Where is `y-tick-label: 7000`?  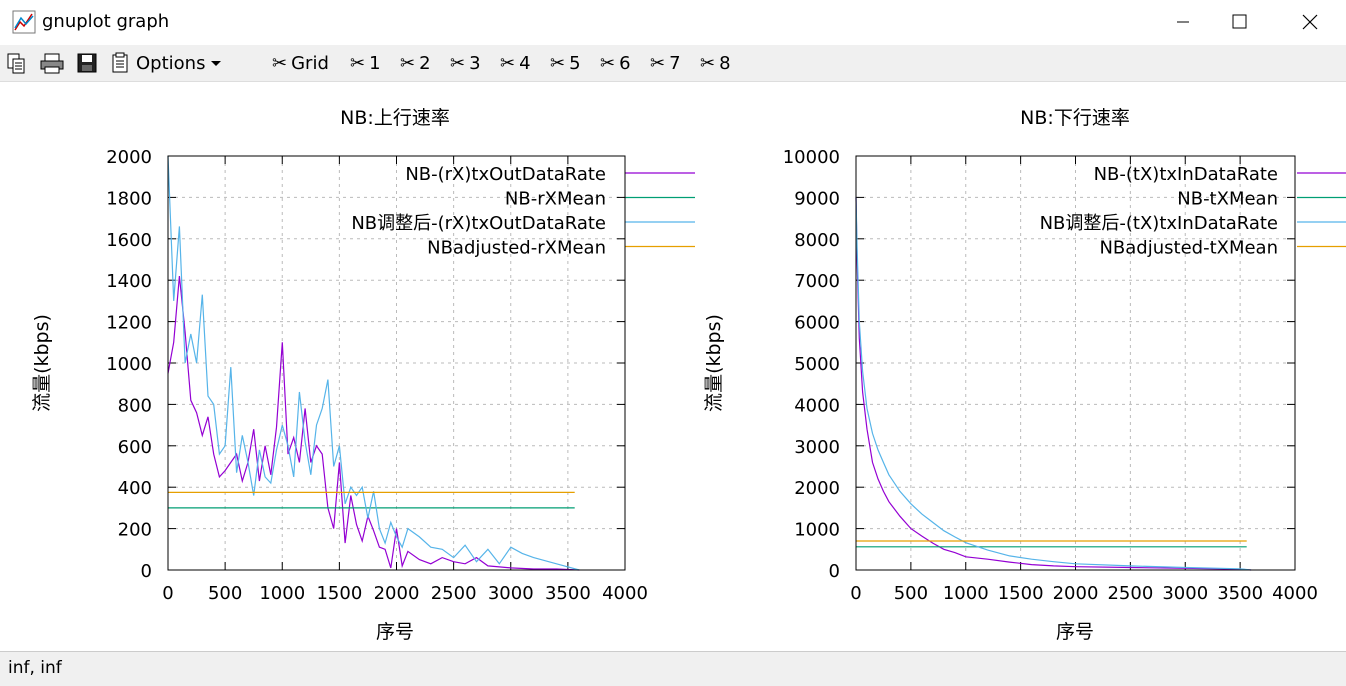 y-tick-label: 7000 is located at coordinates (817, 281).